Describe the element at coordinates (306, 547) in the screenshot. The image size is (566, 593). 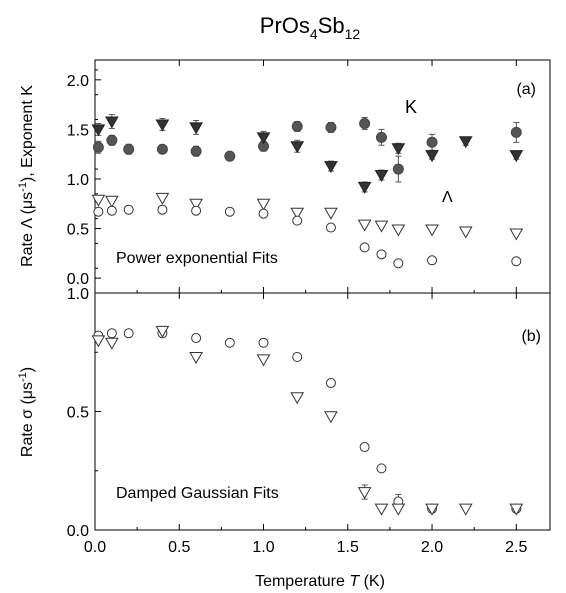
I see `x-tick-labels: 0.0 0.5 1.0 1.5 2.0 2.5` at that location.